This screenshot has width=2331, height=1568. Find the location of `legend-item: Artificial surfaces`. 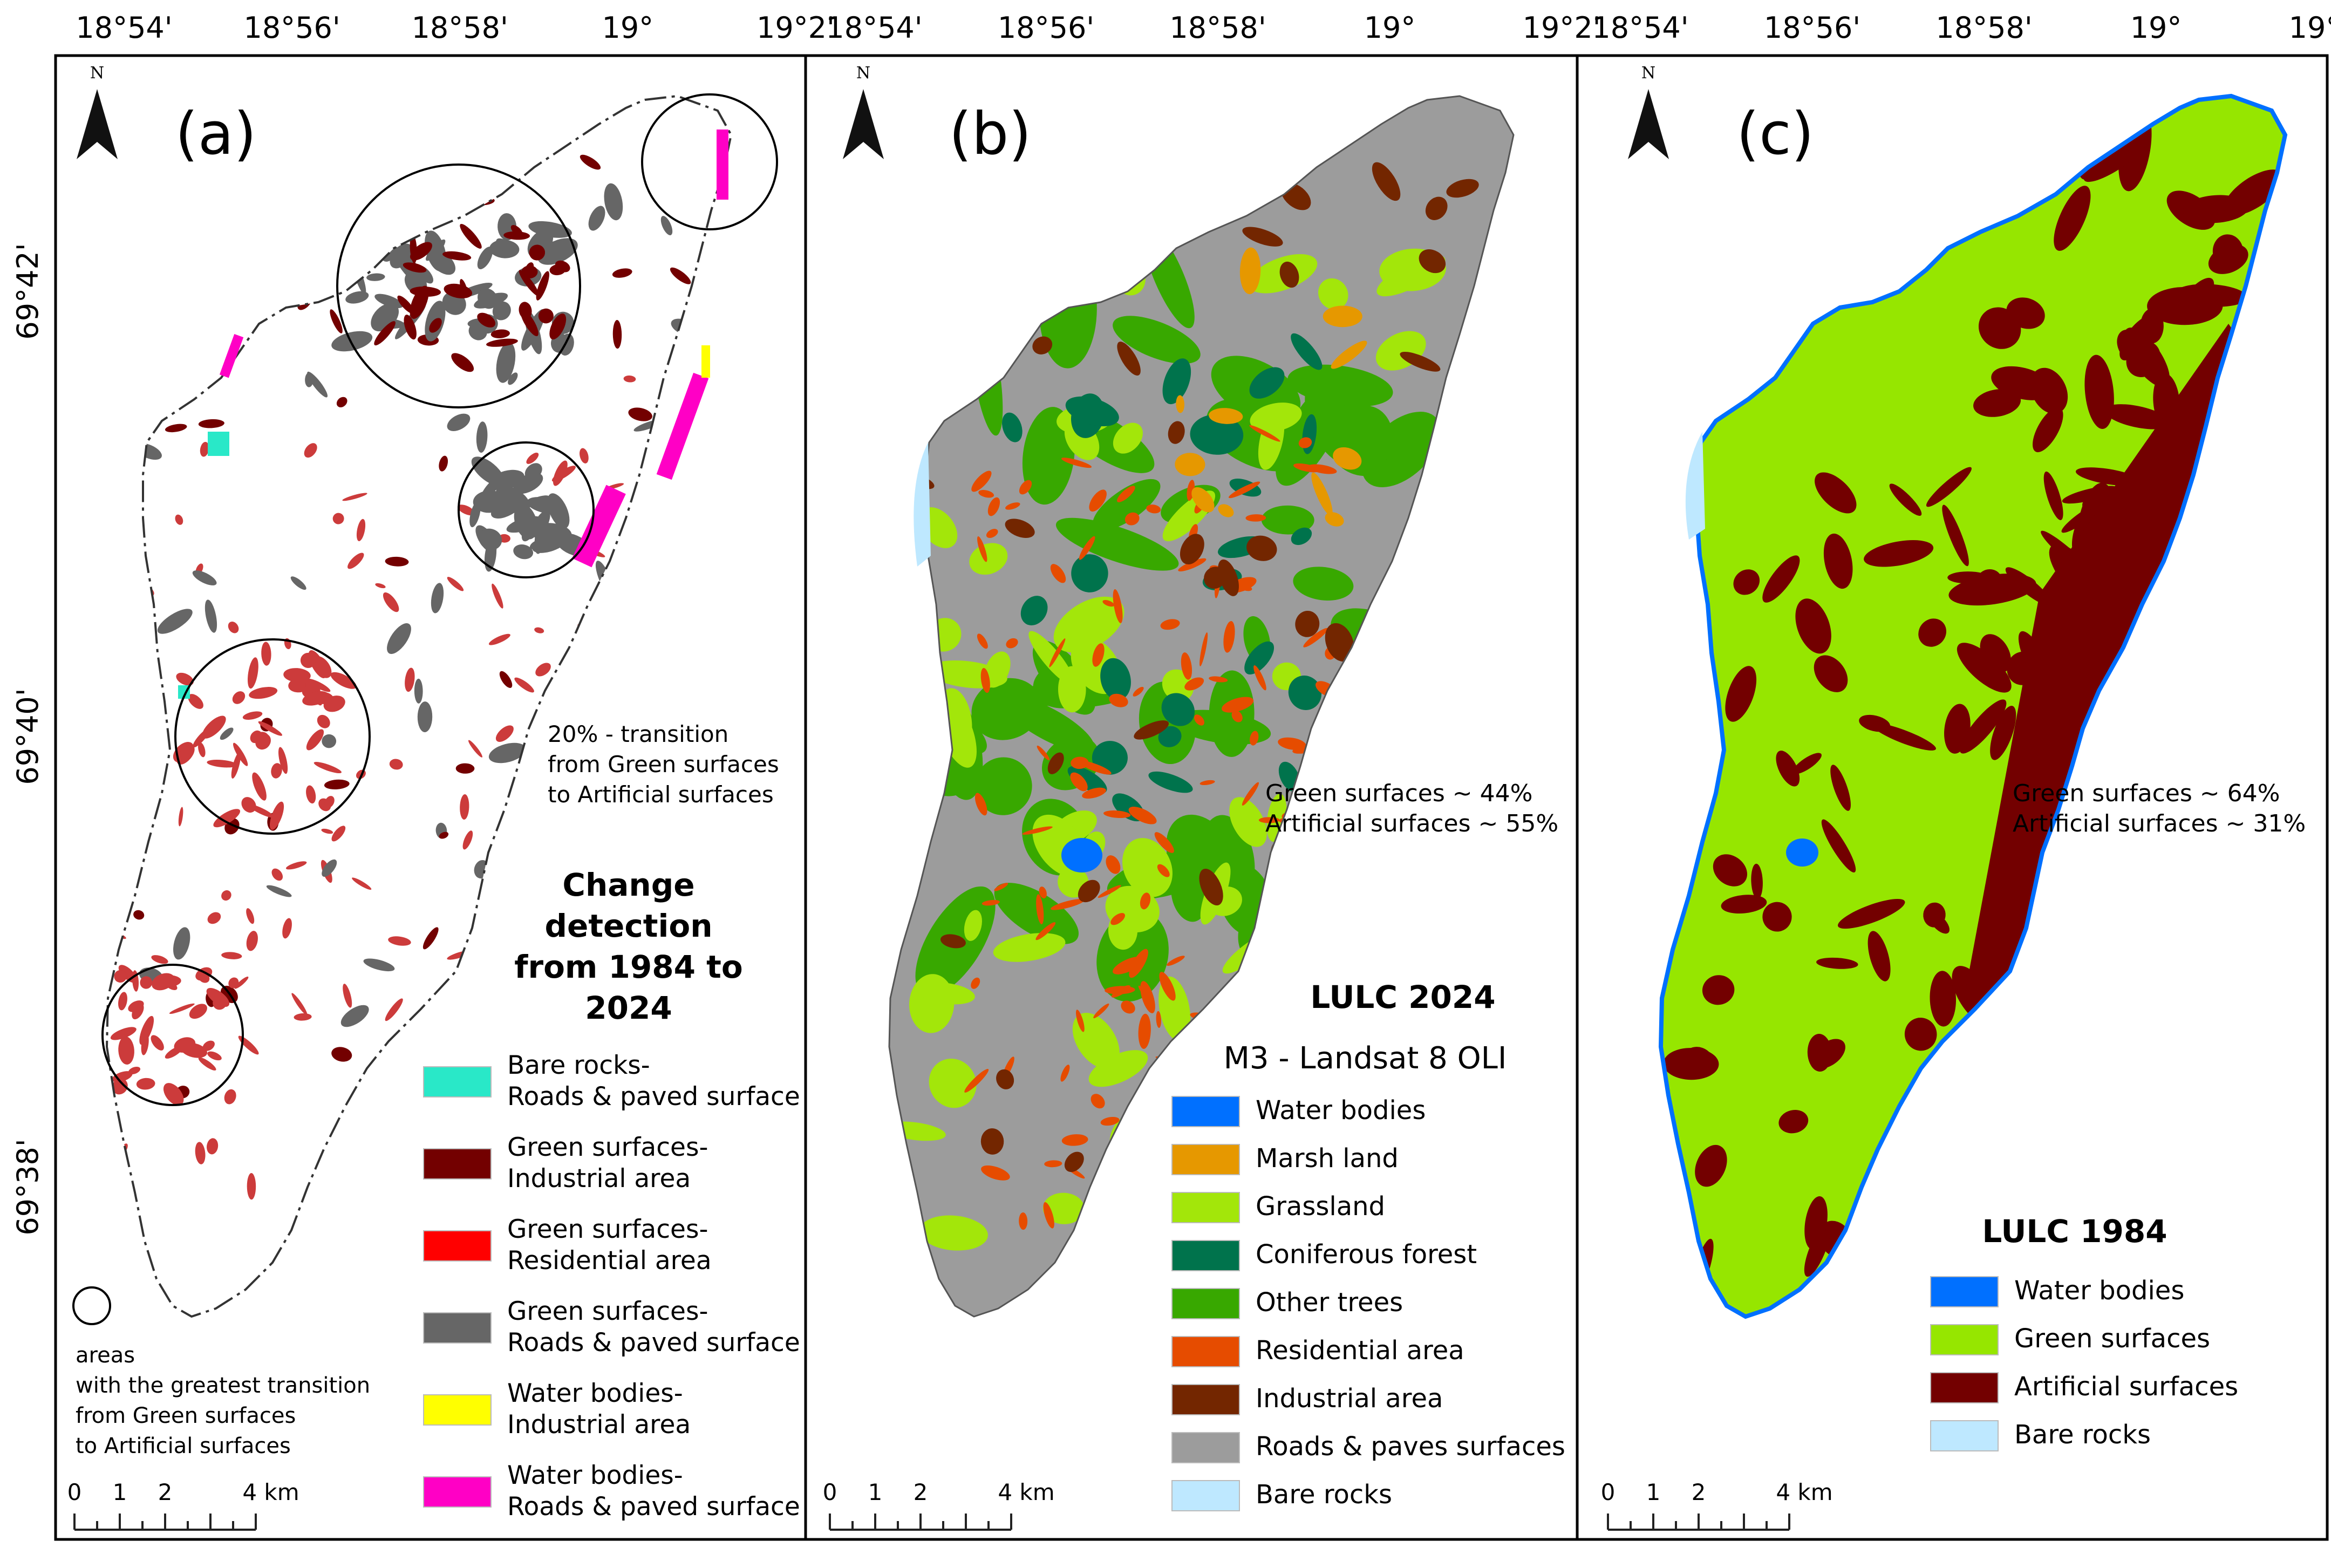

legend-item: Artificial surfaces is located at coordinates (2084, 1387).